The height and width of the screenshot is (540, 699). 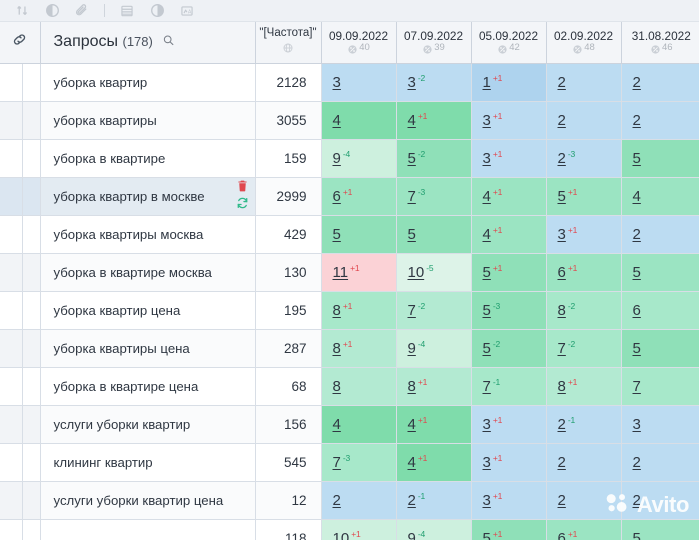 I want to click on query-cell: уборка квартиры москва, so click(x=148, y=234).